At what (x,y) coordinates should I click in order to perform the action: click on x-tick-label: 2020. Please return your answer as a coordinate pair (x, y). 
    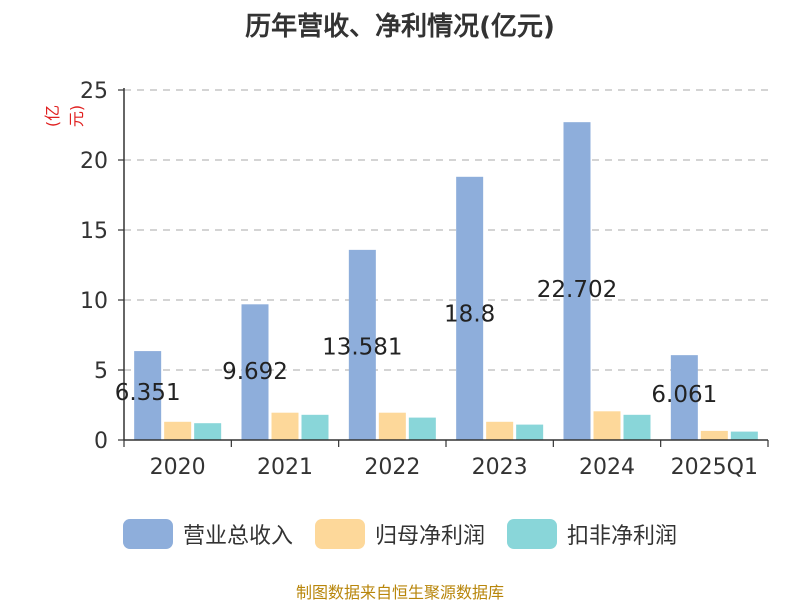
    Looking at the image, I should click on (178, 467).